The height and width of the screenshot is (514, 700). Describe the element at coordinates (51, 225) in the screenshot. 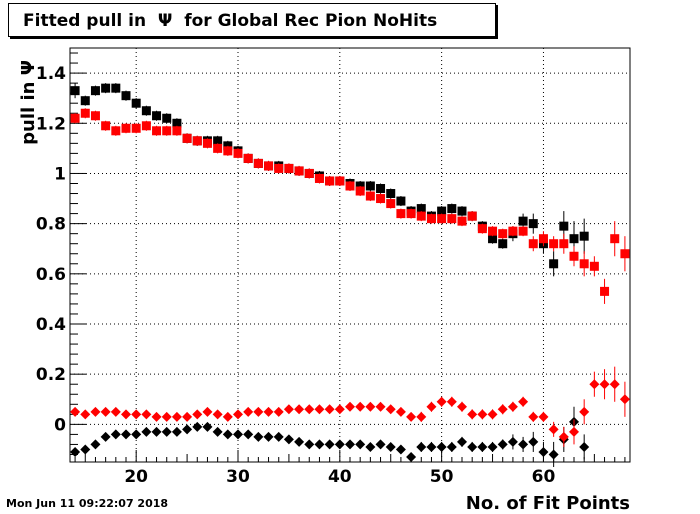

I see `y-tick-label: 0.8` at that location.